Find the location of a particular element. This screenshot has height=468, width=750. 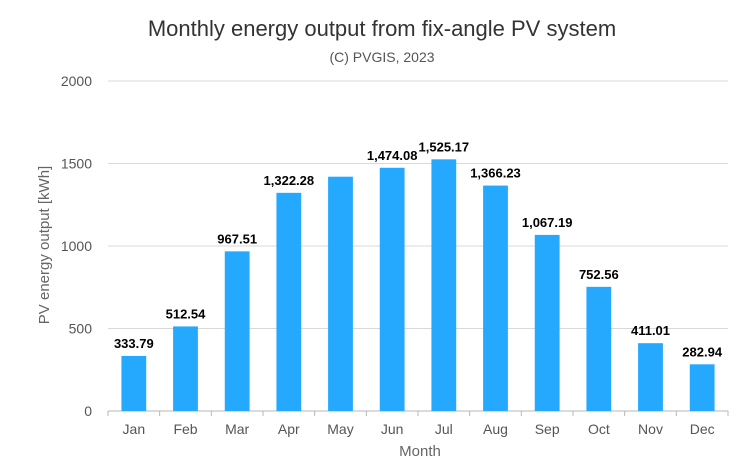

data-label-apr: 1,322.28 is located at coordinates (289, 180).